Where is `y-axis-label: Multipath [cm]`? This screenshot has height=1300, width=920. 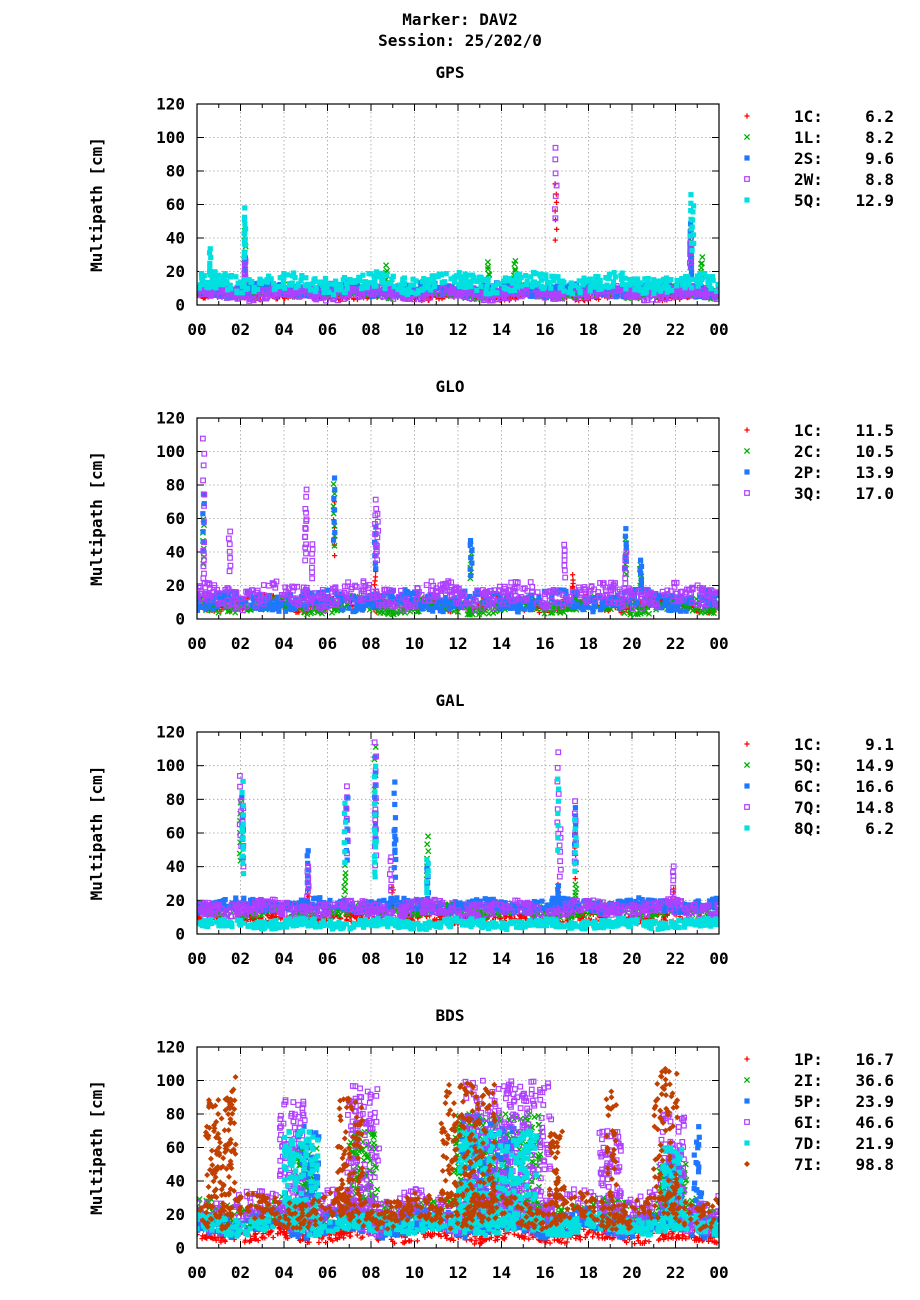
y-axis-label: Multipath [cm] is located at coordinates (96, 204).